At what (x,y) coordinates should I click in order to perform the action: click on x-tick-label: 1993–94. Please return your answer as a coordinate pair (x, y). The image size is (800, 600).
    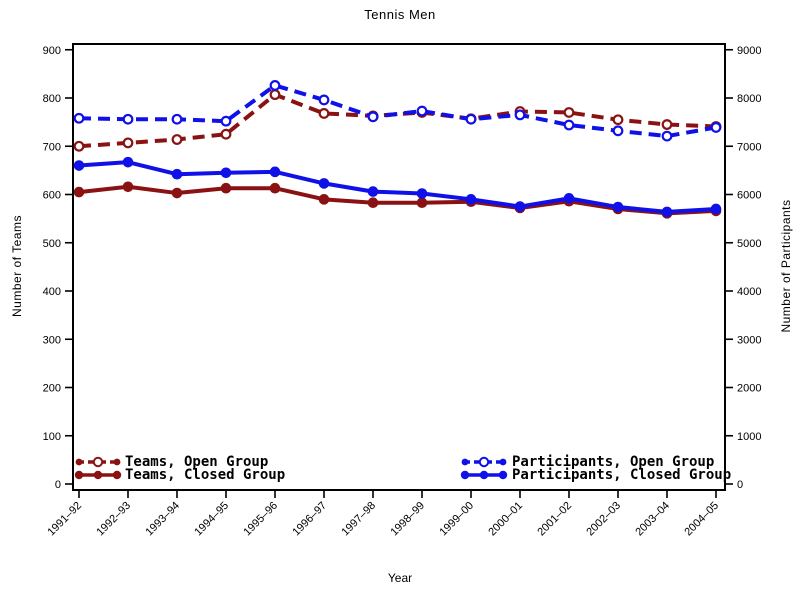
    Looking at the image, I should click on (162, 519).